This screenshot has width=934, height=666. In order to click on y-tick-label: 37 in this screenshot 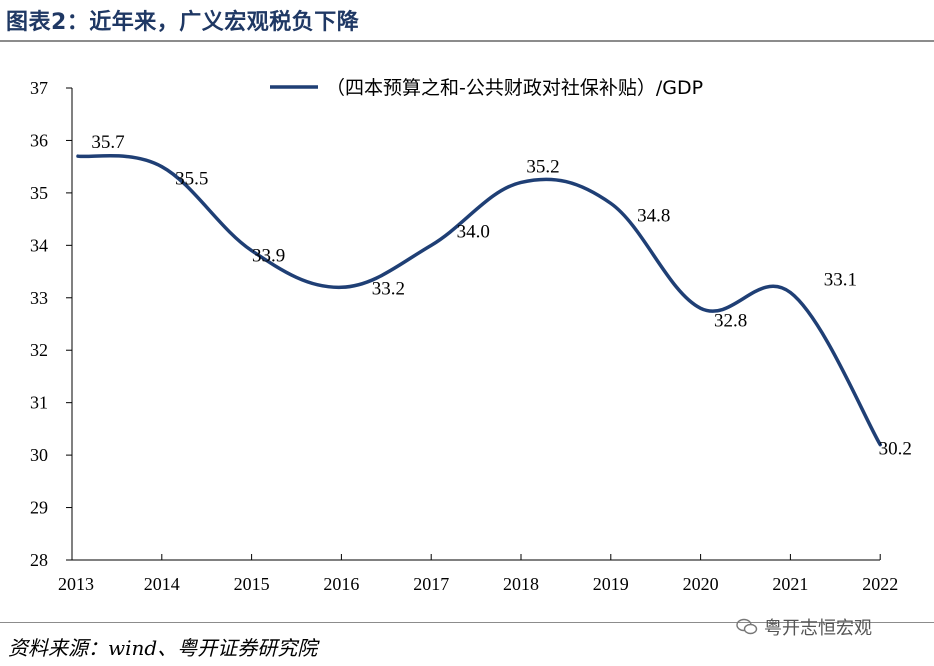, I will do `click(39, 88)`.